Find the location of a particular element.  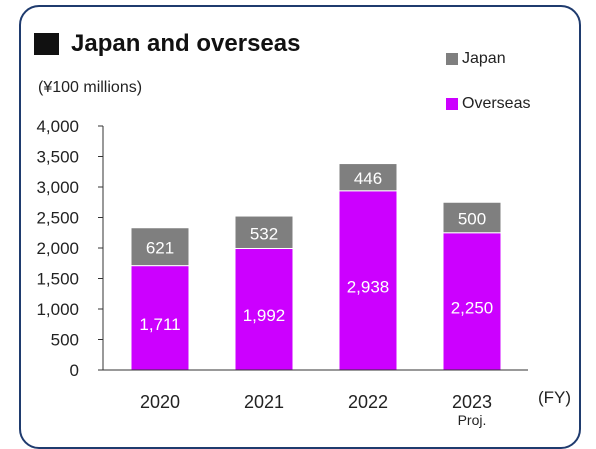

data-label-japan-2020: 621 is located at coordinates (160, 248).